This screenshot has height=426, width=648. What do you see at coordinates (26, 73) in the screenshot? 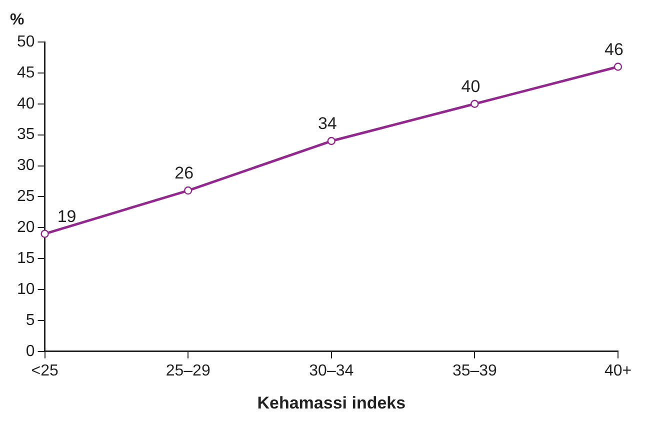
I see `y-tick-label: 45` at bounding box center [26, 73].